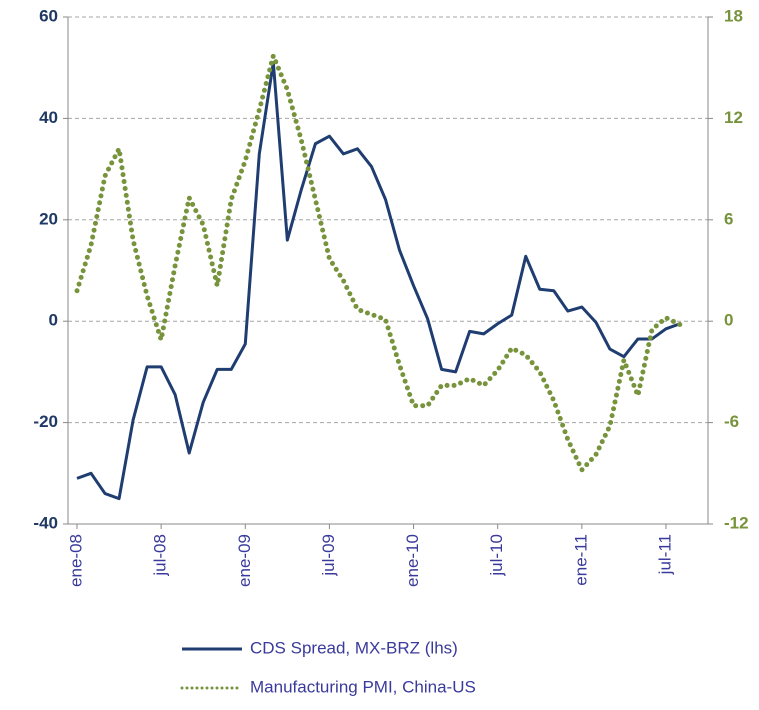  Describe the element at coordinates (736, 522) in the screenshot. I see `y2-tick-label: -12` at that location.